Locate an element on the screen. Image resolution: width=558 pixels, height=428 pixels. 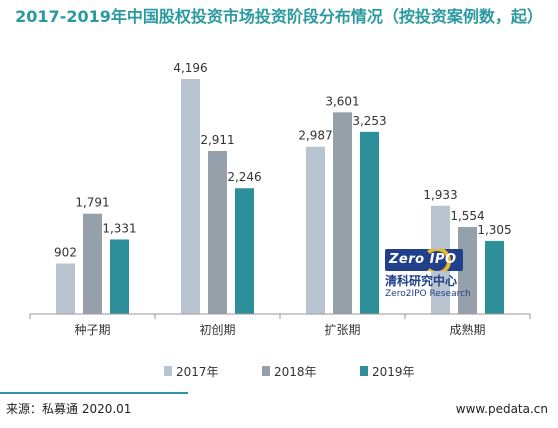
data-label: 1,331 is located at coordinates (119, 228).